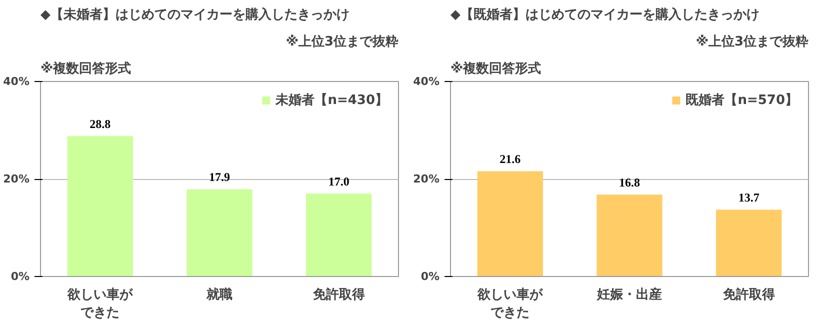 The image size is (820, 323). I want to click on data-label: 17.9, so click(219, 177).